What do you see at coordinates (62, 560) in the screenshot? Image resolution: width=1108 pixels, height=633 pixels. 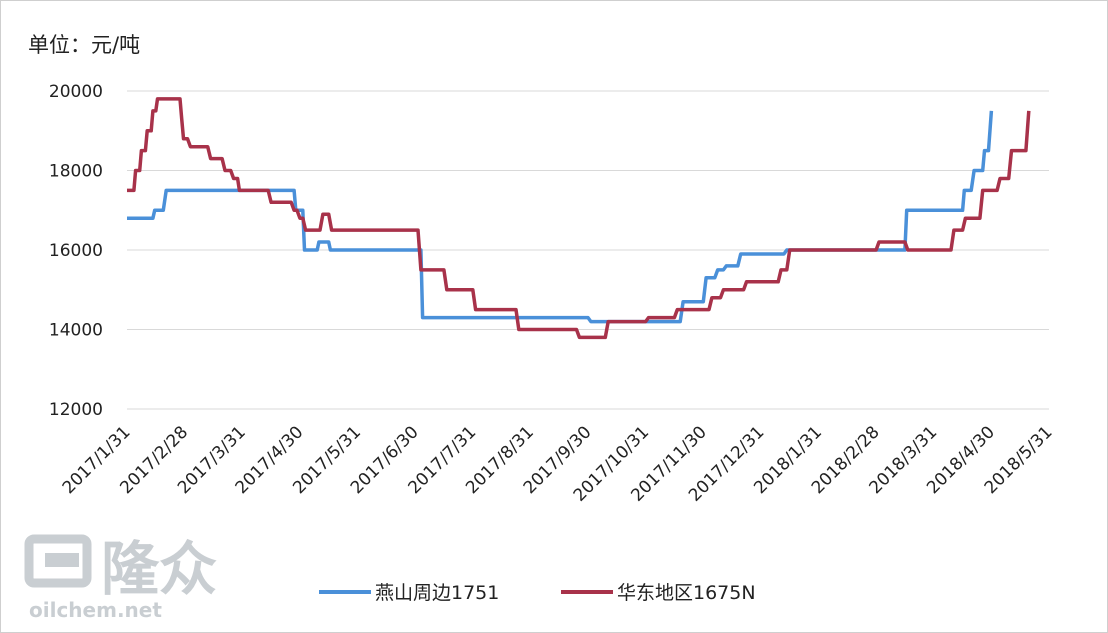 I see `watermark-logo-inner` at bounding box center [62, 560].